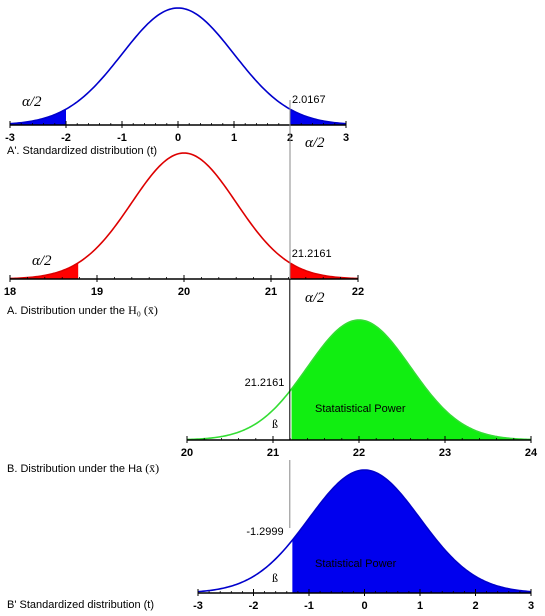  What do you see at coordinates (82, 310) in the screenshot?
I see `panel-caption: A. Distribution under the H₀ (x̄)` at bounding box center [82, 310].